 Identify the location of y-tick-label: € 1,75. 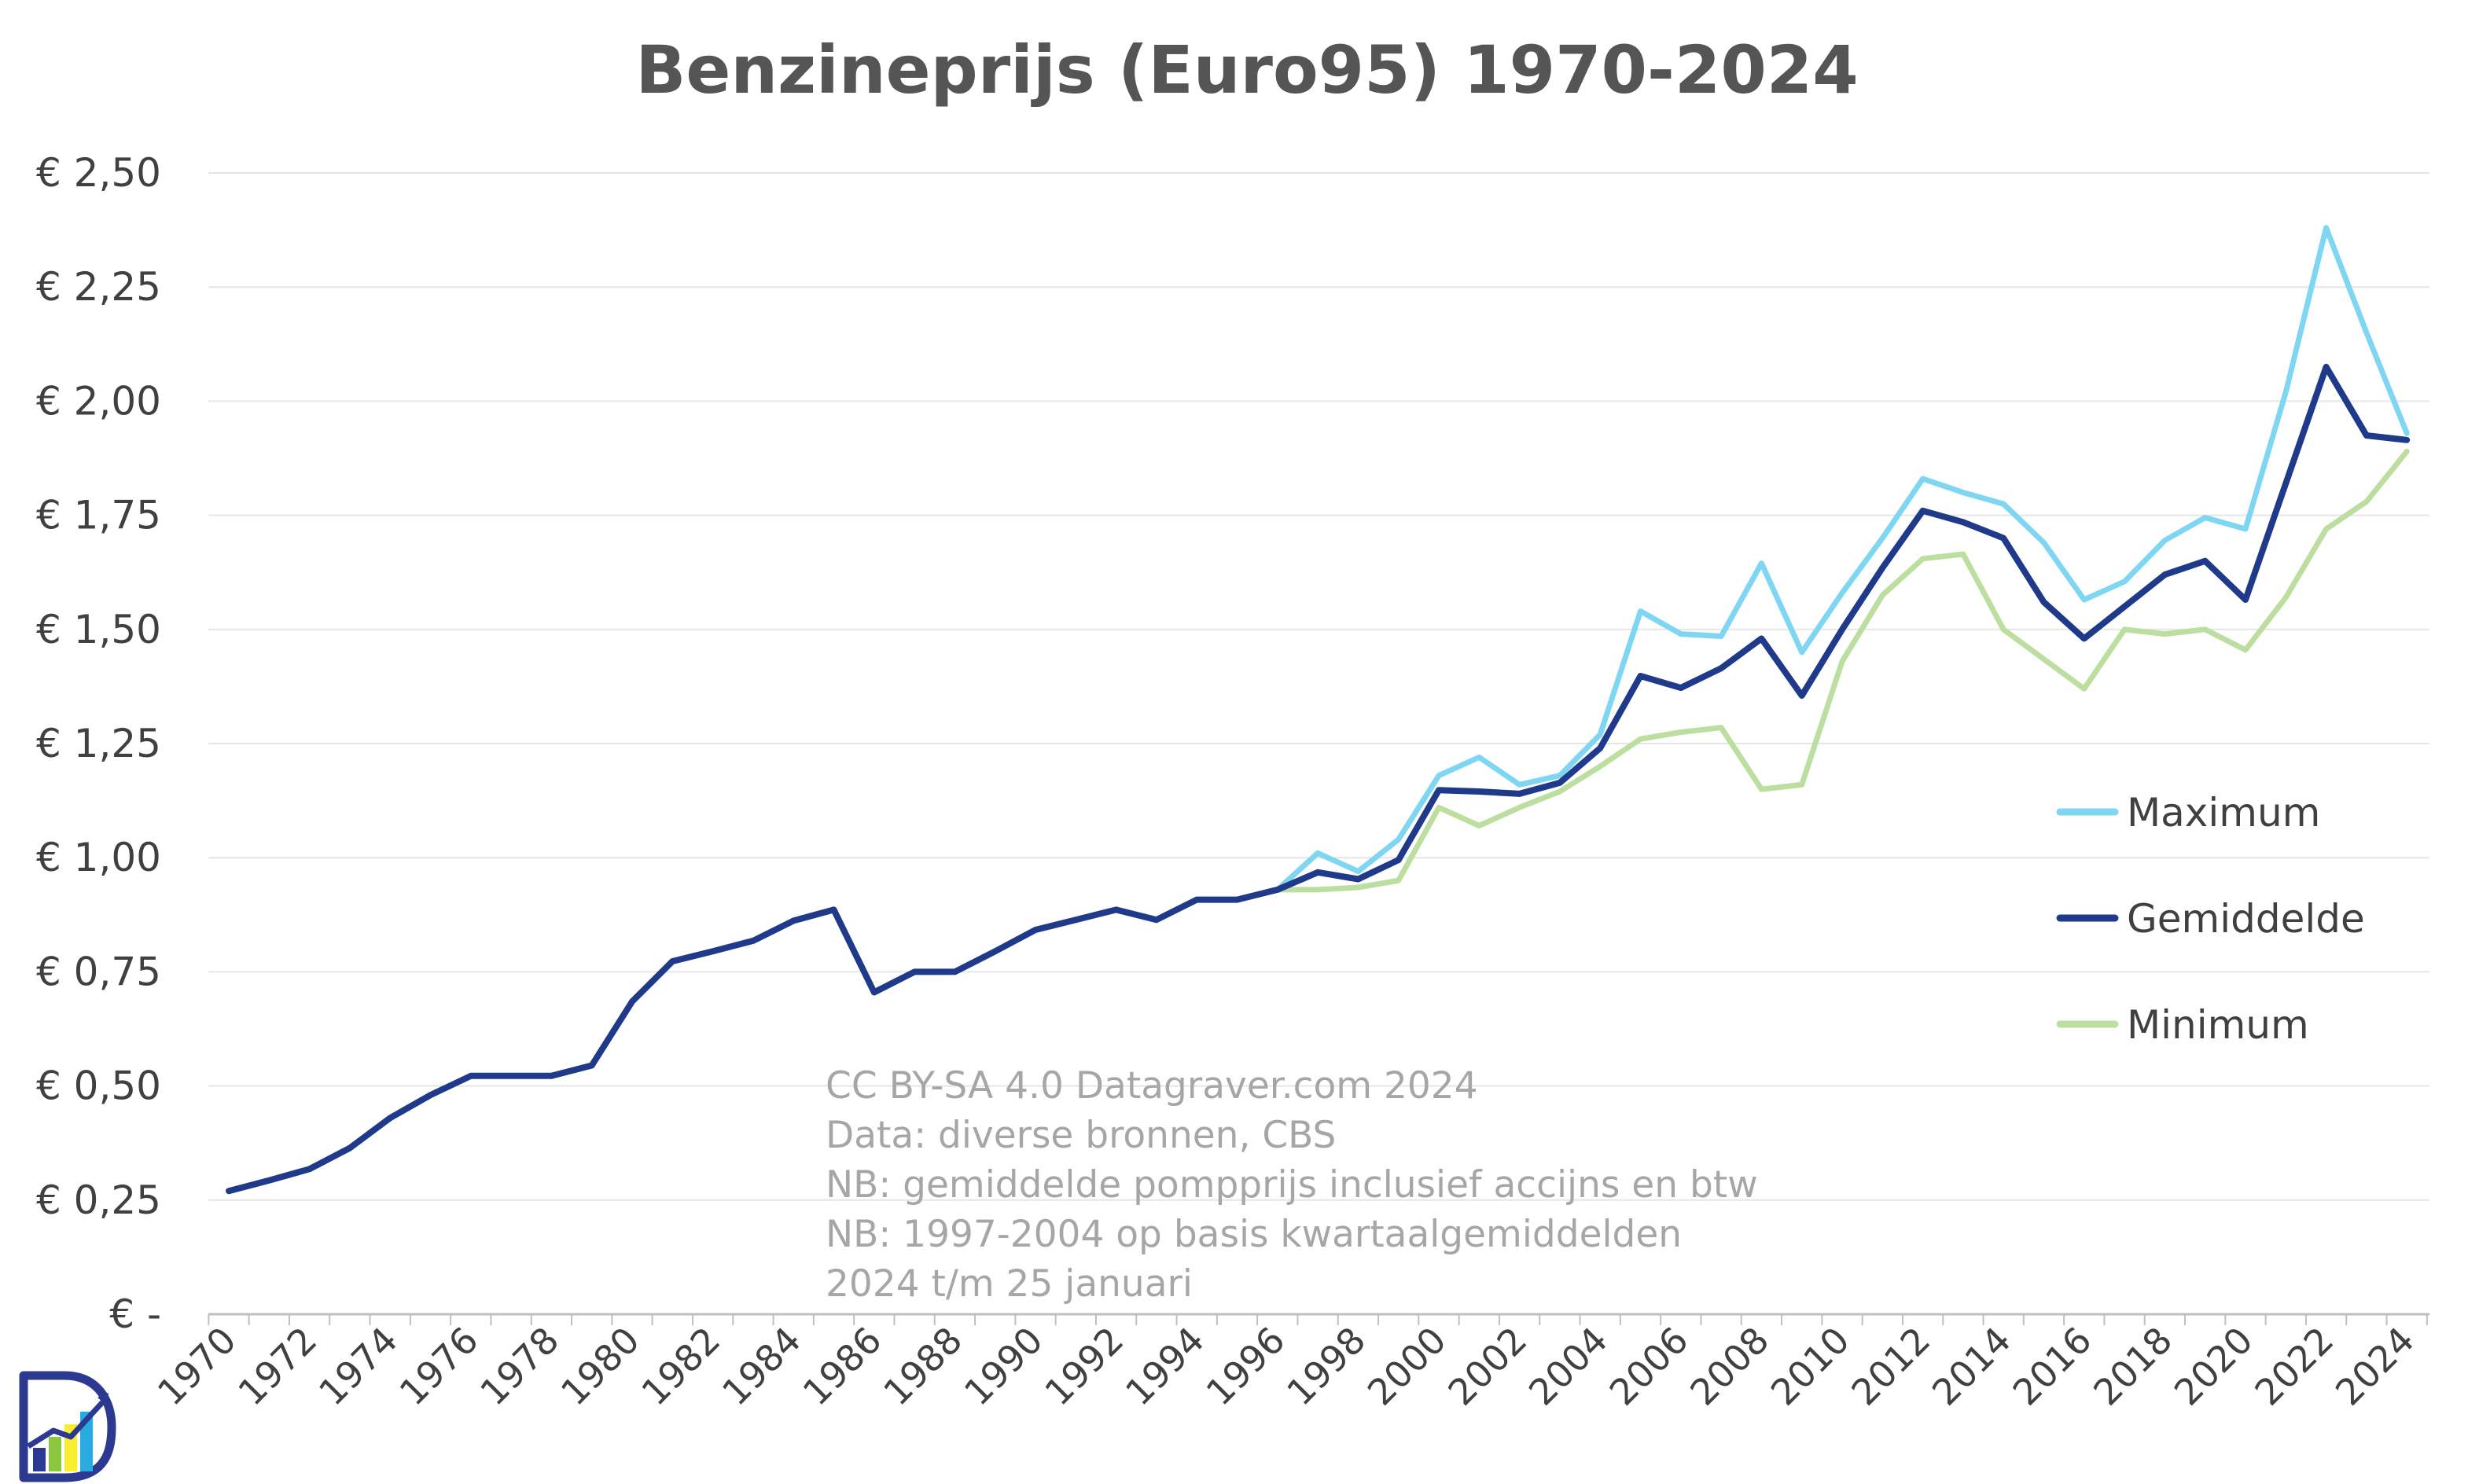
(98, 515).